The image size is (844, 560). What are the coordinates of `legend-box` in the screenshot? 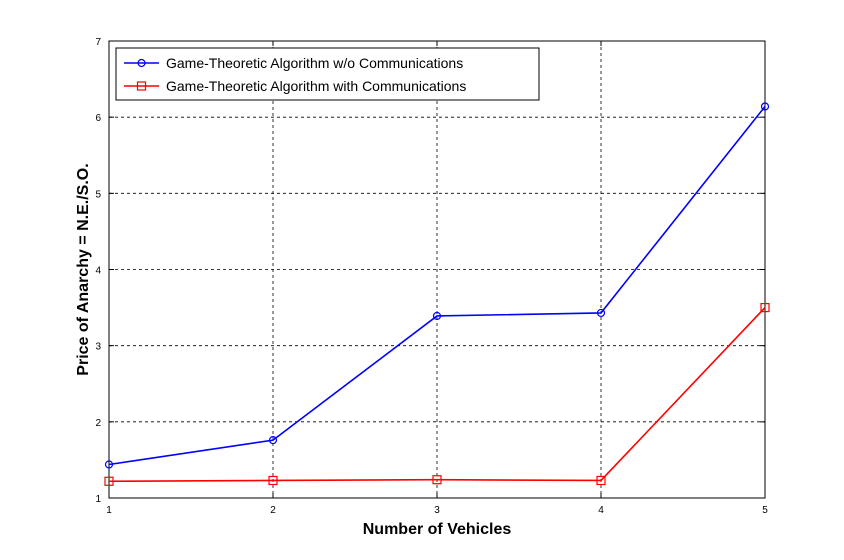 It's located at (327, 74).